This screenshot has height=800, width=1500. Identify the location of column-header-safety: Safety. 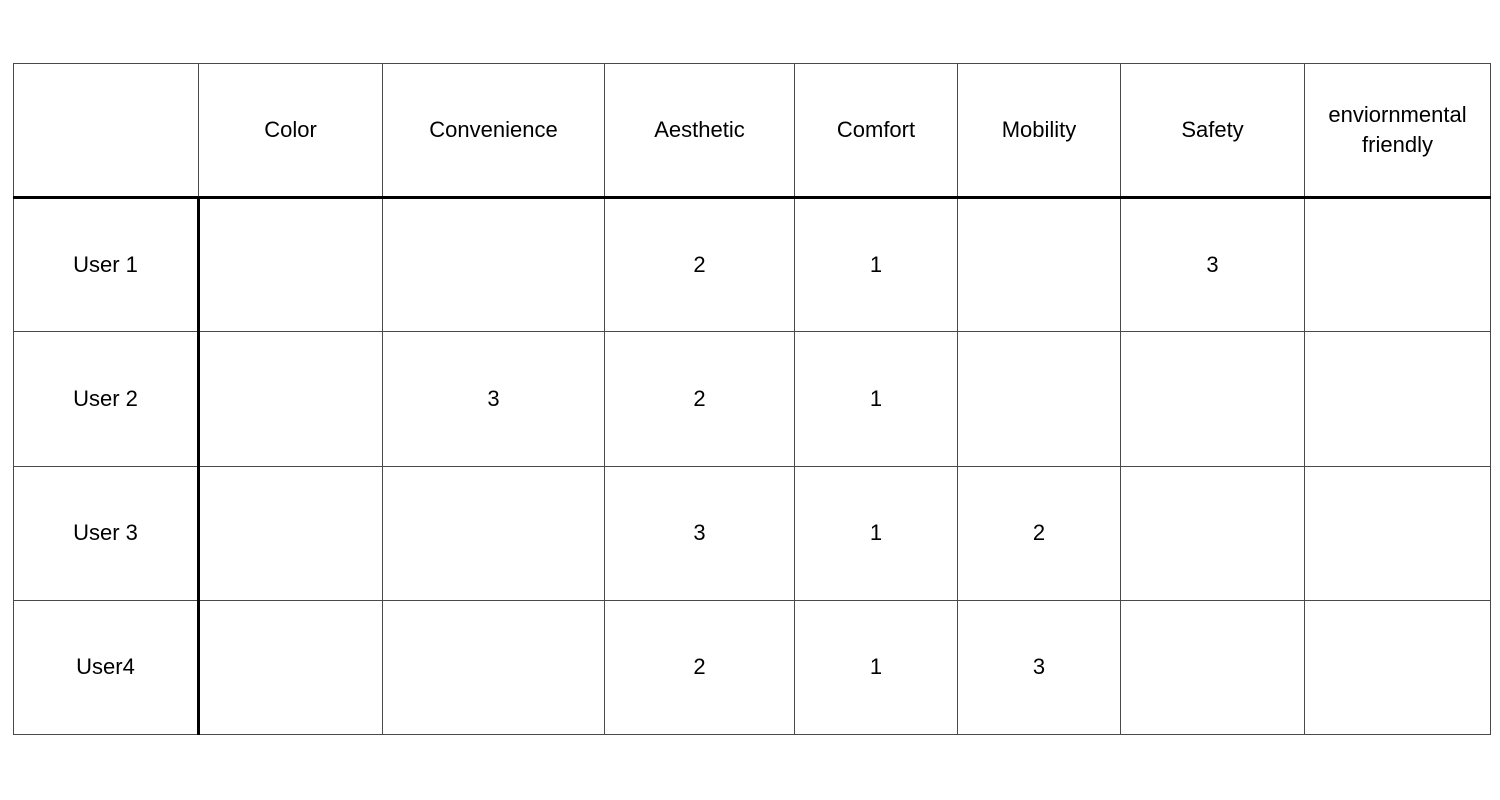
(1212, 131).